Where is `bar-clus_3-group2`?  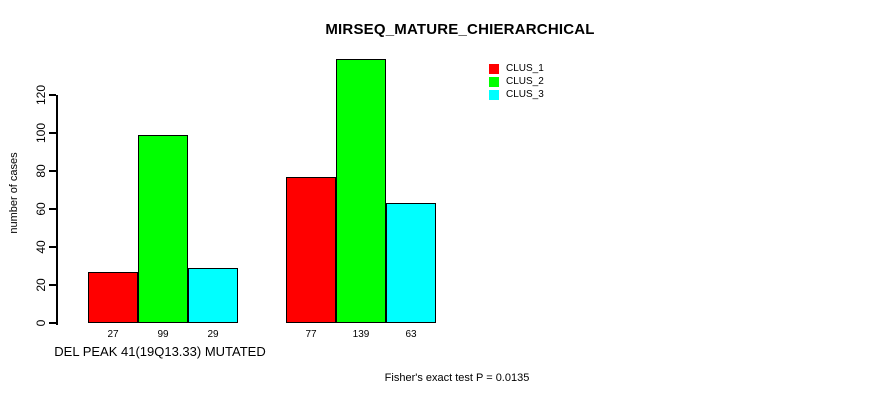
bar-clus_3-group2 is located at coordinates (411, 263).